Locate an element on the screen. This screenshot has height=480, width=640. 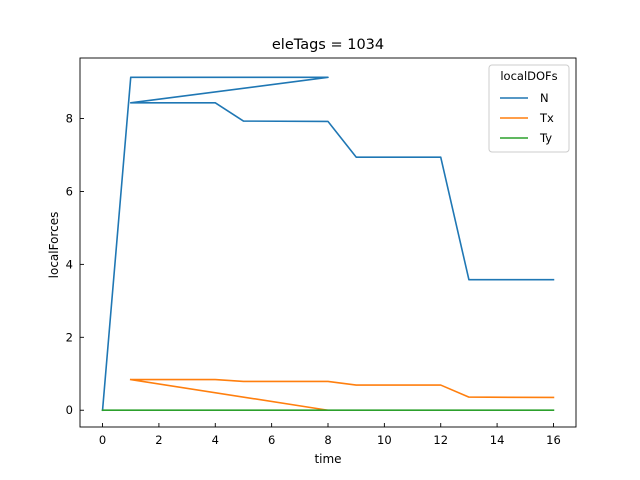
y-tick-label: 0 is located at coordinates (69, 410).